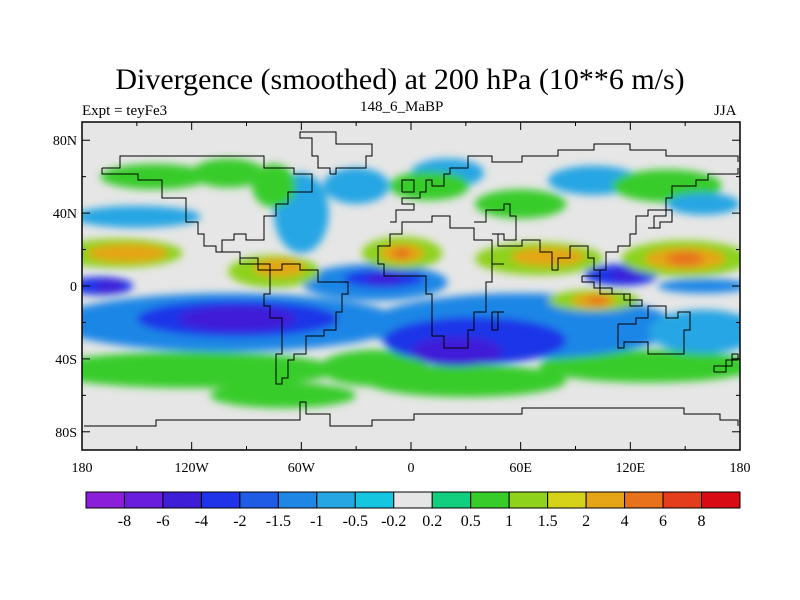 The width and height of the screenshot is (800, 600). I want to click on x-tick-label: 60E, so click(520, 468).